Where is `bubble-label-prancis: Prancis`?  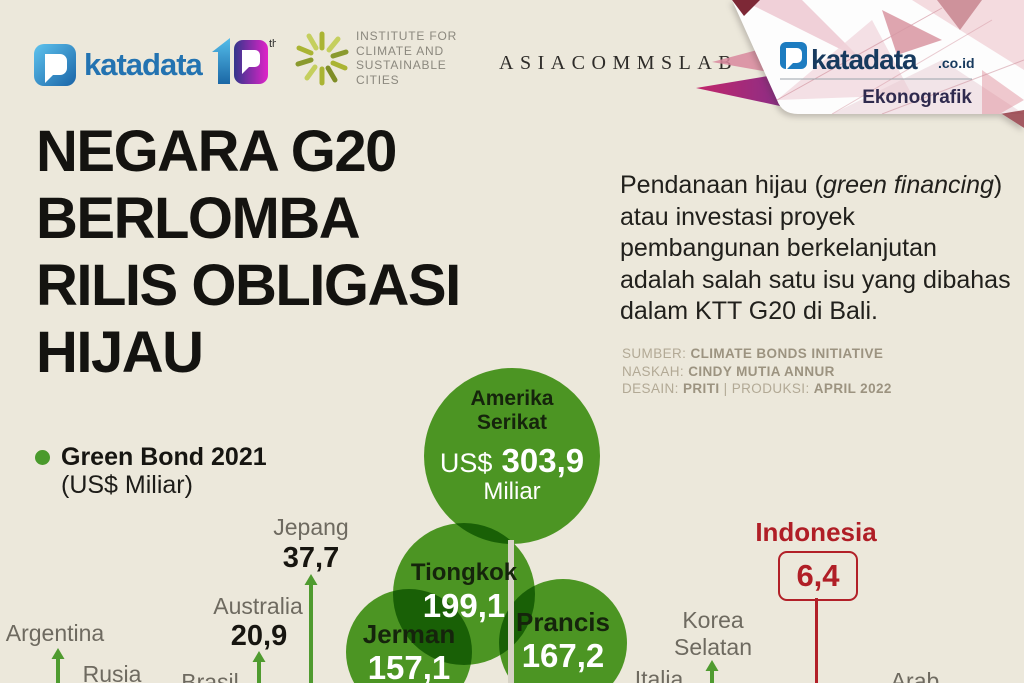 bubble-label-prancis: Prancis is located at coordinates (563, 622).